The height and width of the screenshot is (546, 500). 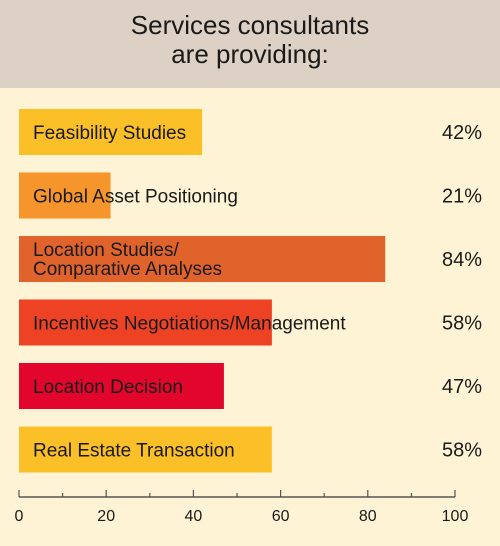 I want to click on chart-title-line-2: are providing:, so click(x=250, y=54).